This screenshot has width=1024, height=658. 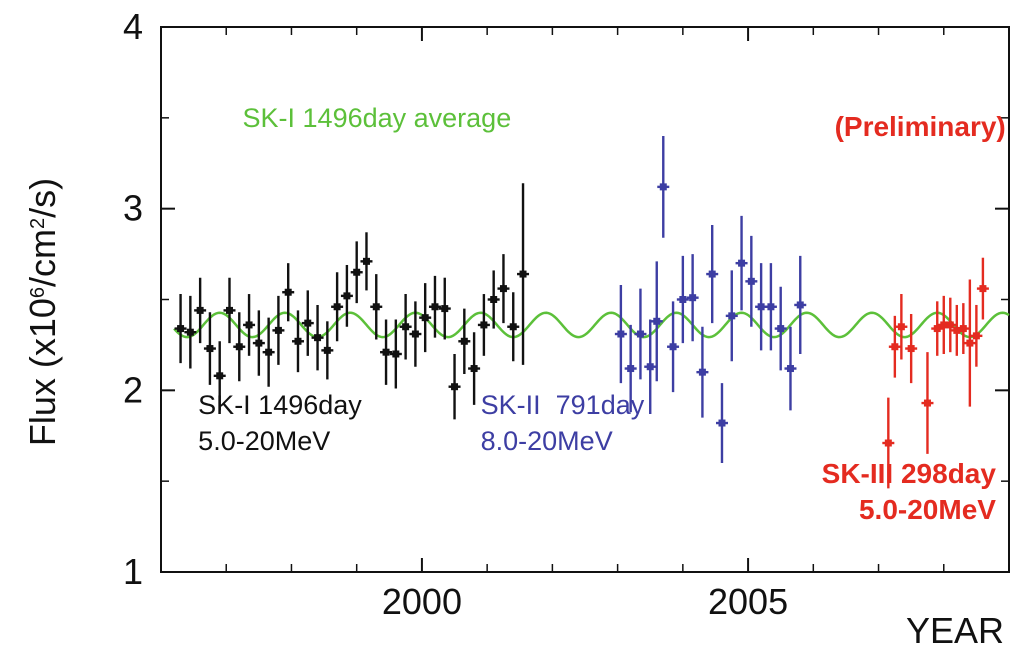 I want to click on y-tick-label: 2, so click(x=133, y=389).